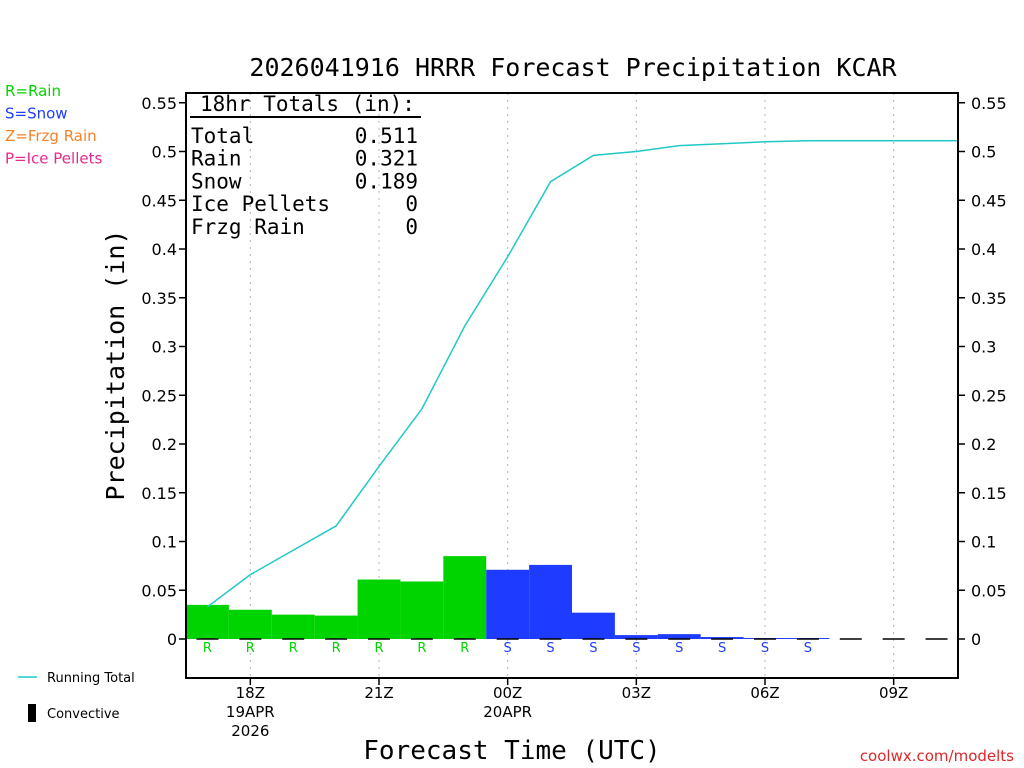 This screenshot has width=1024, height=768. I want to click on x-tick-label: 06Z, so click(764, 693).